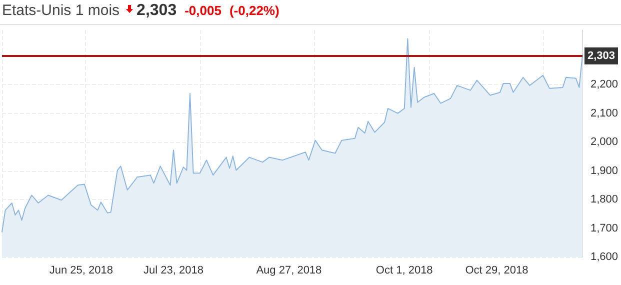 This screenshot has width=621, height=285. What do you see at coordinates (604, 142) in the screenshot?
I see `y-tick-label: 2,000` at bounding box center [604, 142].